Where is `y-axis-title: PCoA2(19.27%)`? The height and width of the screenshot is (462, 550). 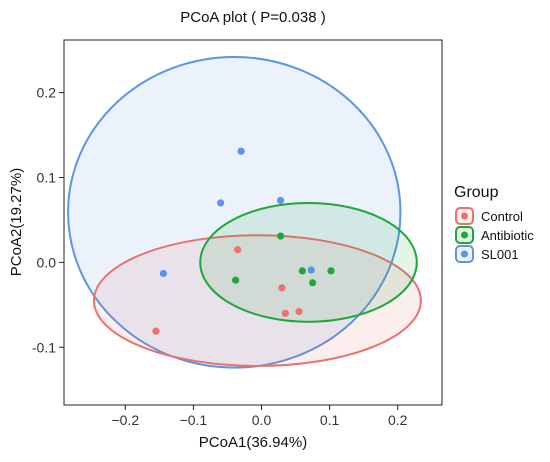
y-axis-title: PCoA2(19.27%) is located at coordinates (16, 222).